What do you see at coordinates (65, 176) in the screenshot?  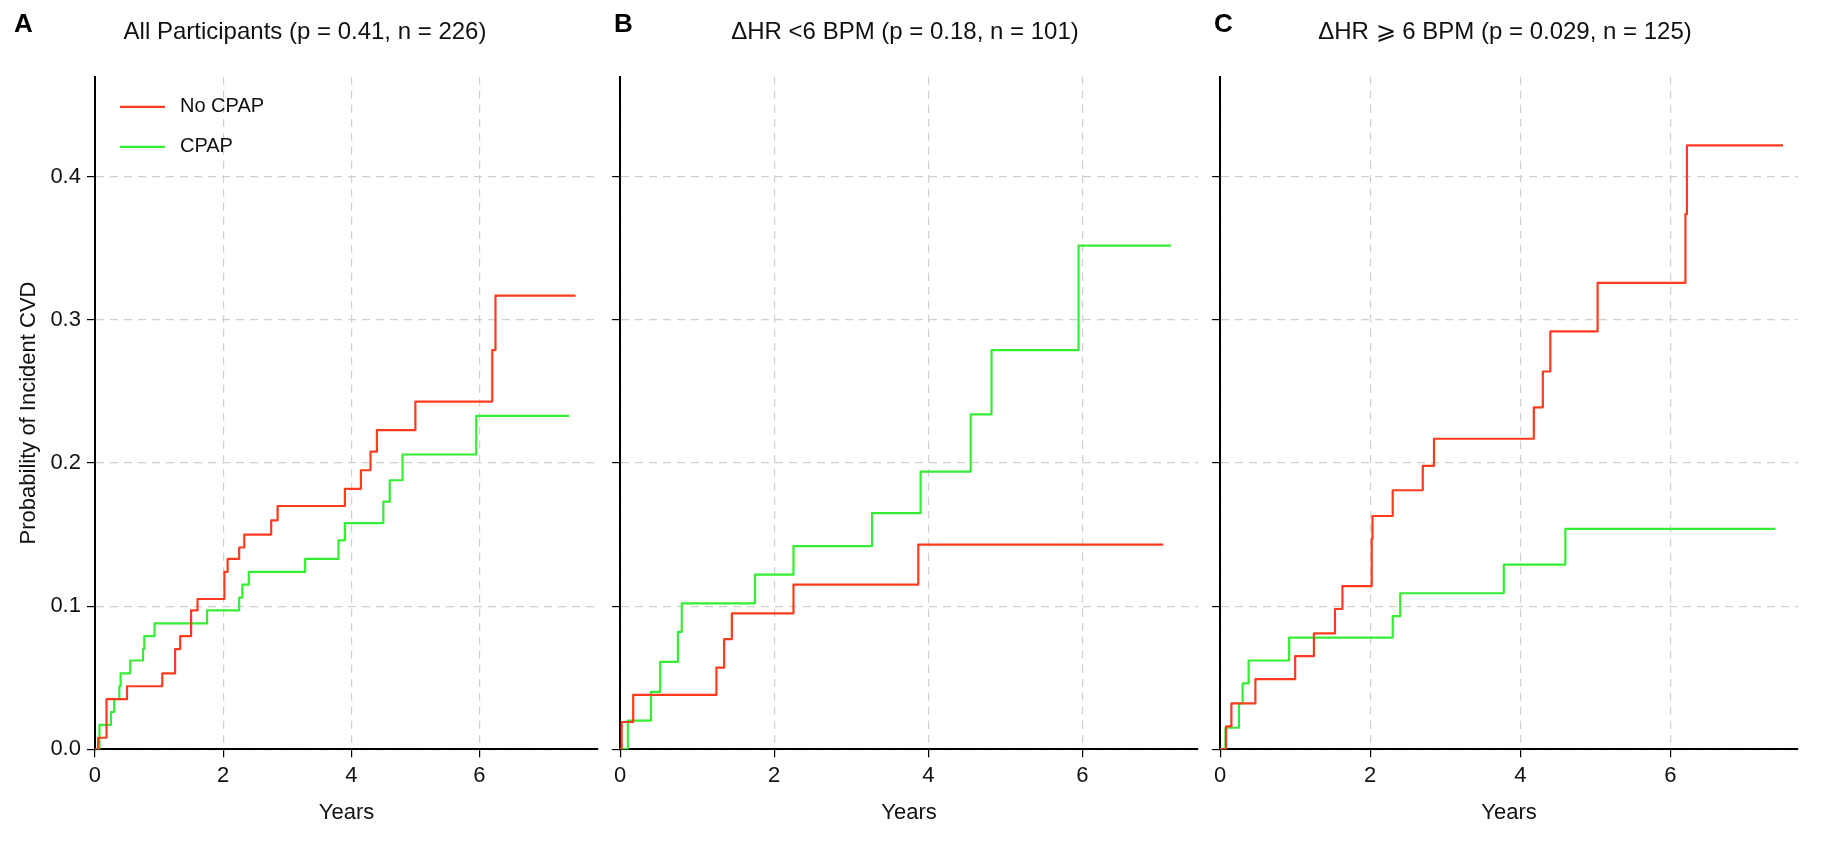 I see `y-tick-label: 0.4` at bounding box center [65, 176].